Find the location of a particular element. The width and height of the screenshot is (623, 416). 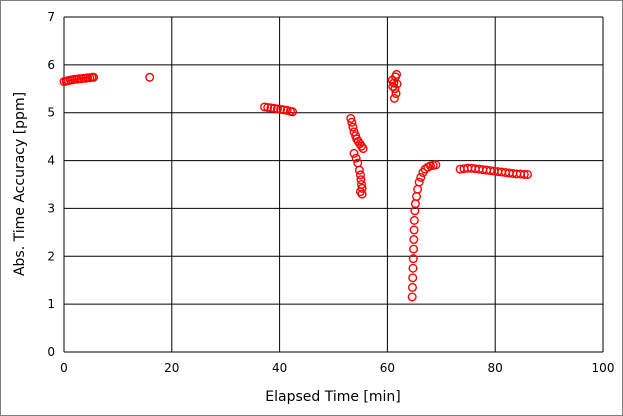

y-tick-label: 4 is located at coordinates (51, 161).